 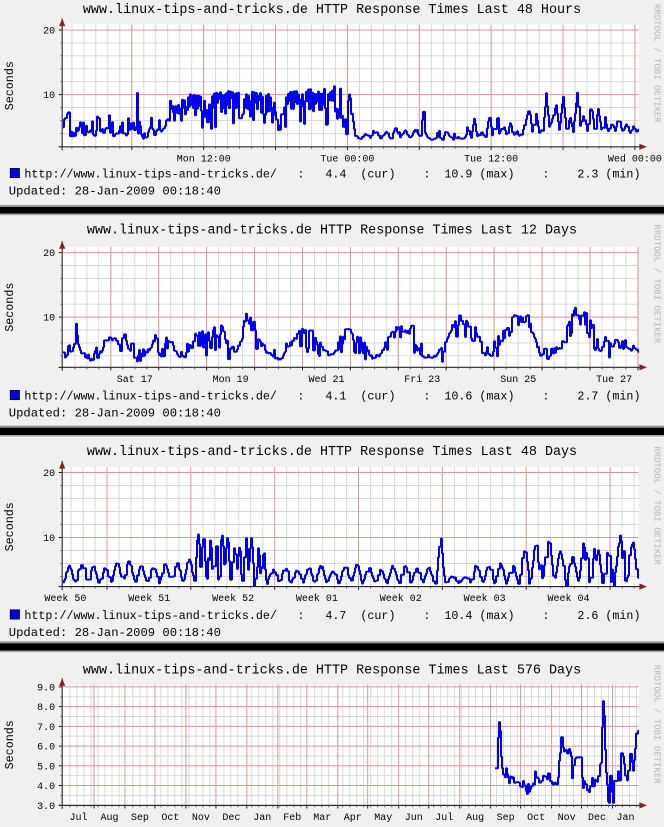 I want to click on svg-text: Week 04, so click(x=568, y=599).